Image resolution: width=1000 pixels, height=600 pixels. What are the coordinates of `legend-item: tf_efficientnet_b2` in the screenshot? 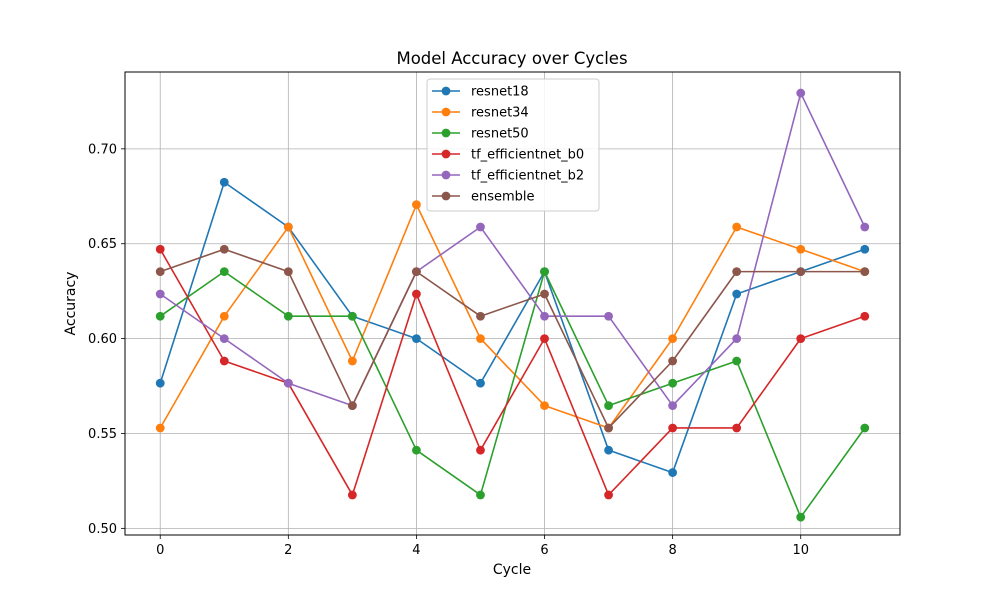 It's located at (508, 176).